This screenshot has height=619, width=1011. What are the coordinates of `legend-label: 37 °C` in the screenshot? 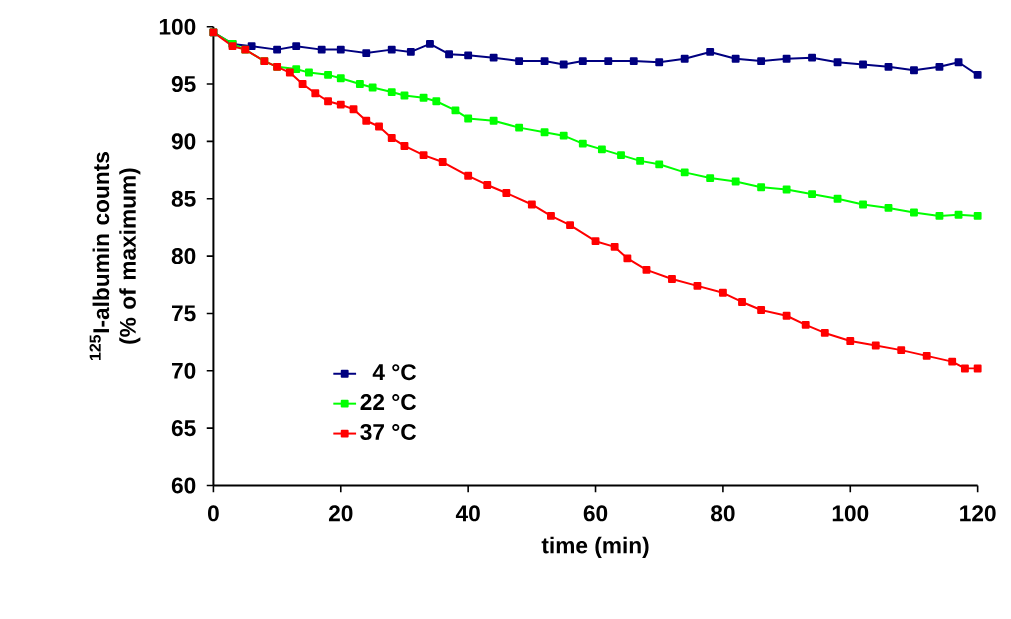 It's located at (388, 432).